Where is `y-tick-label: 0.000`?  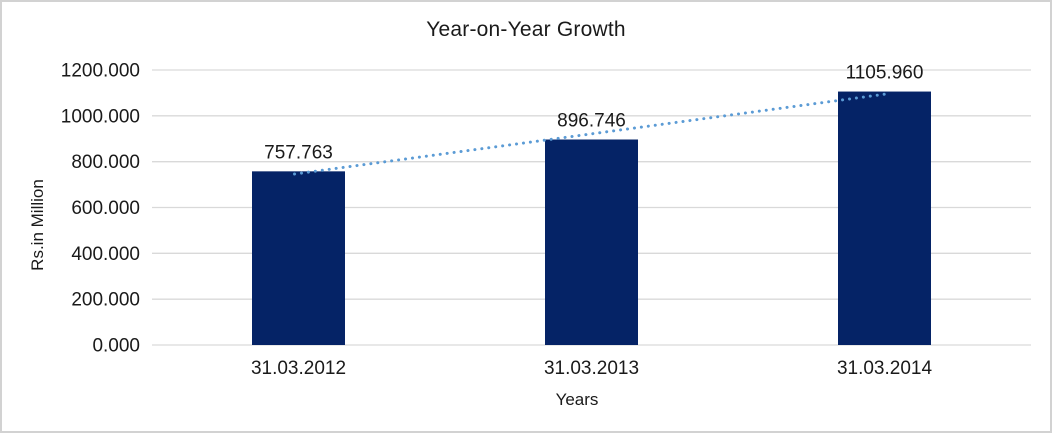
y-tick-label: 0.000 is located at coordinates (116, 346).